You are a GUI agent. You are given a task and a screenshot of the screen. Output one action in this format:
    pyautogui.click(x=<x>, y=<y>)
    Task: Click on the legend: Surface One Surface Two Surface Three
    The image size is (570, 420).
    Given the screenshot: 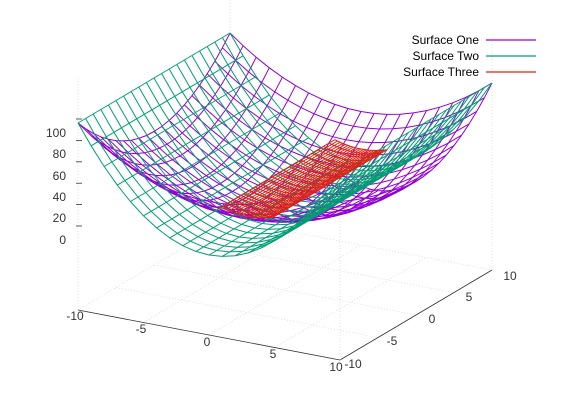 What is the action you would take?
    pyautogui.click(x=469, y=56)
    